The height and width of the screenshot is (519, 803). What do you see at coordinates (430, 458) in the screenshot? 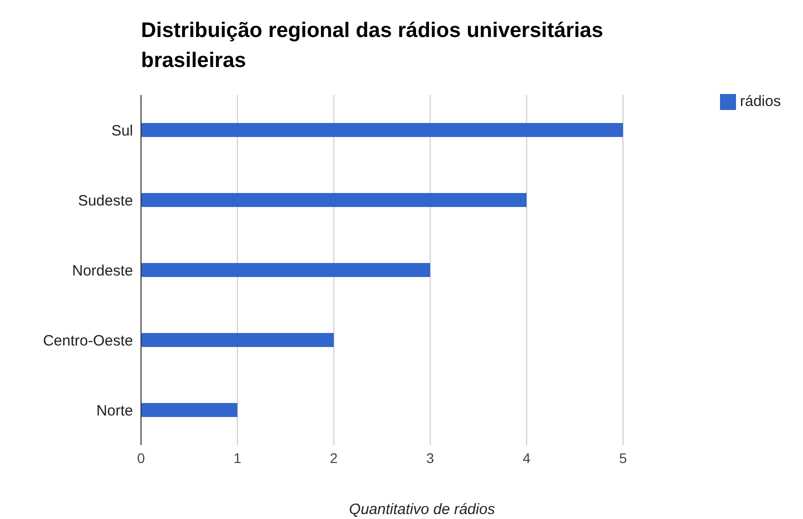
I see `x-tick-label: 3` at bounding box center [430, 458].